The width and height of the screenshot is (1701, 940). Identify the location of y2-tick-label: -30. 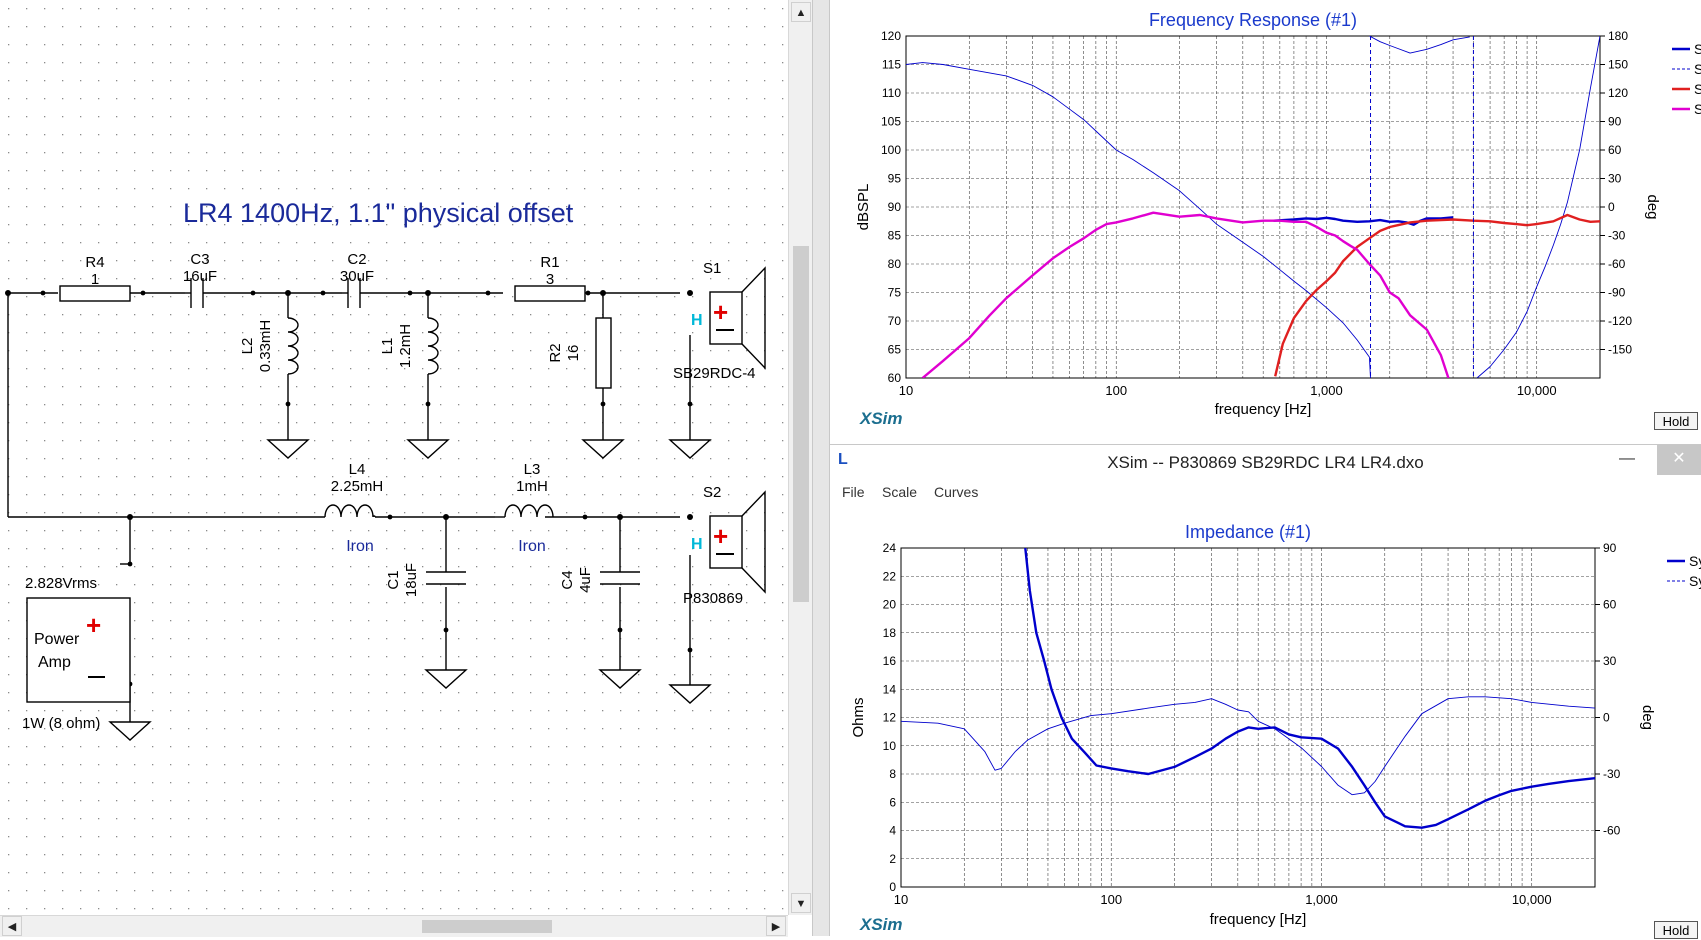
(1612, 774).